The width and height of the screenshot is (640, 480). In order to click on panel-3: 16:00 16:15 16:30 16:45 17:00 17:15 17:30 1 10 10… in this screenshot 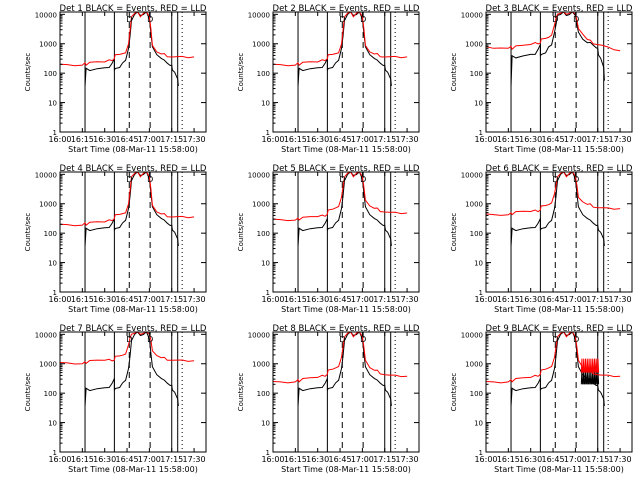, I will do `click(541, 79)`.